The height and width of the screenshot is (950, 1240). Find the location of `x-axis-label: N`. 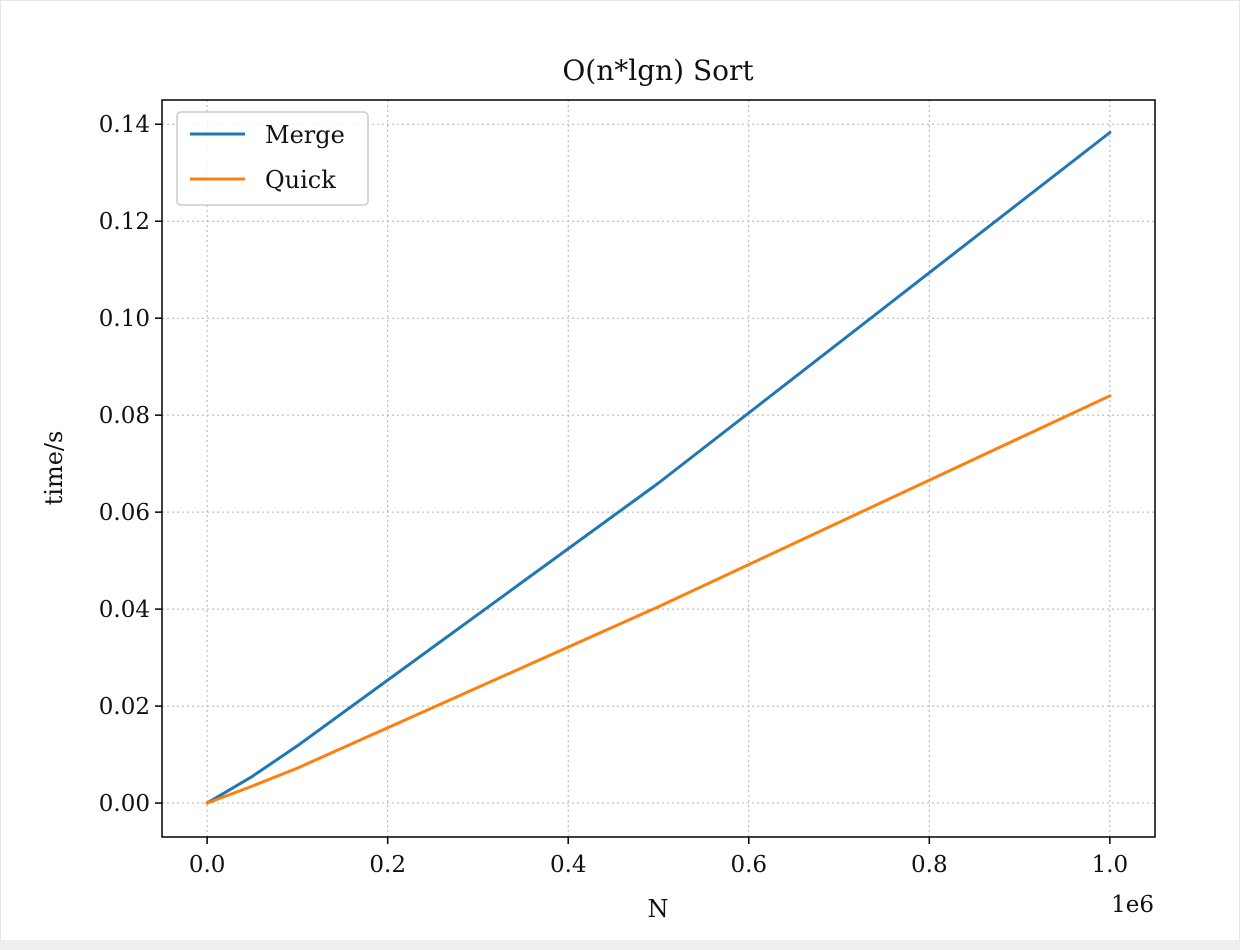

x-axis-label: N is located at coordinates (658, 909).